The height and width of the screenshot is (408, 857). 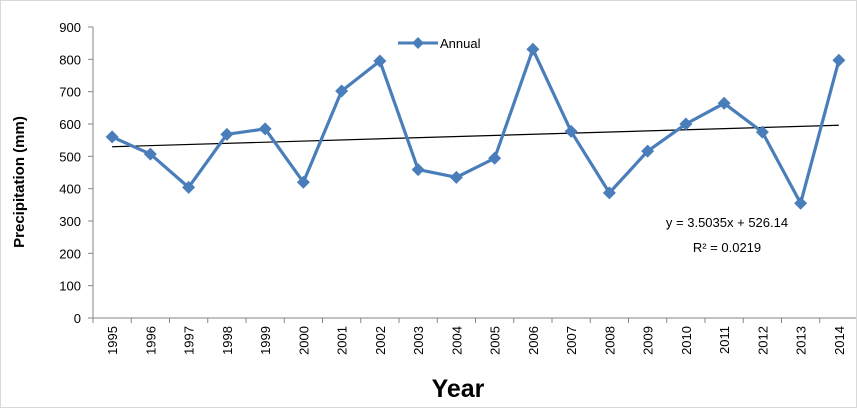 What do you see at coordinates (342, 340) in the screenshot?
I see `x-tick-label: 2001` at bounding box center [342, 340].